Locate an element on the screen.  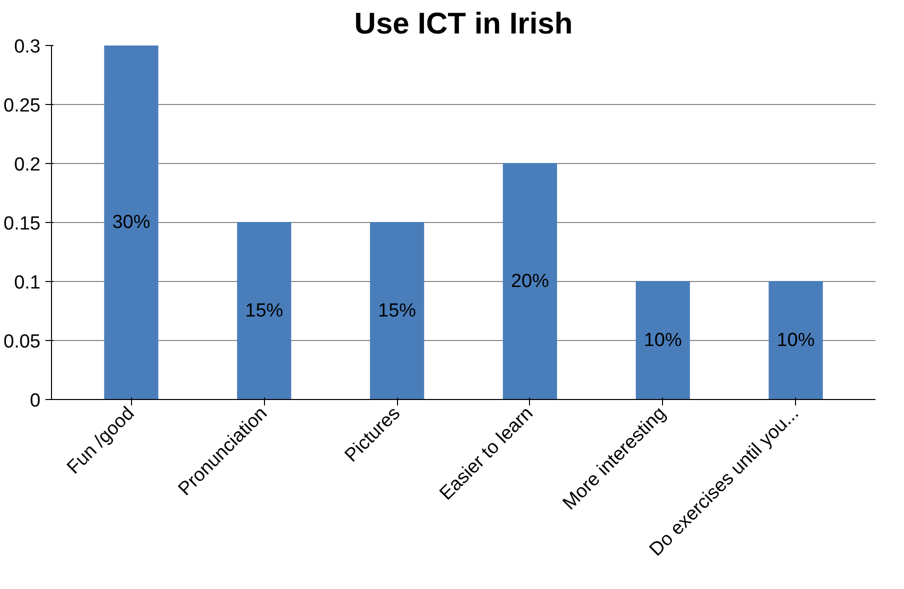
y-tick-label: 0.05 is located at coordinates (22, 342).